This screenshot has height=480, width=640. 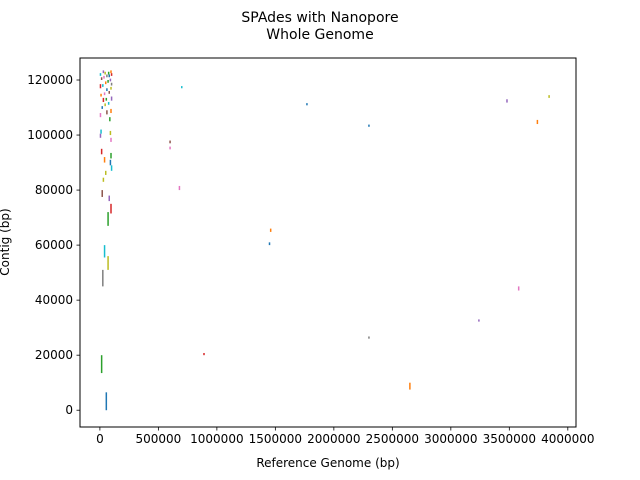 What do you see at coordinates (216, 439) in the screenshot?
I see `x-tick-label: 1000000` at bounding box center [216, 439].